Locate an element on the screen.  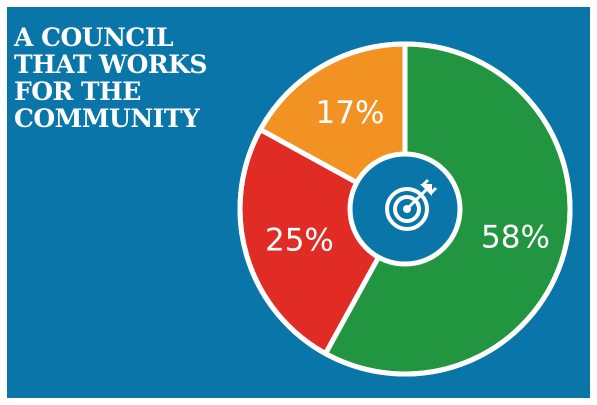
title-line-1: A COUNCIL is located at coordinates (94, 37).